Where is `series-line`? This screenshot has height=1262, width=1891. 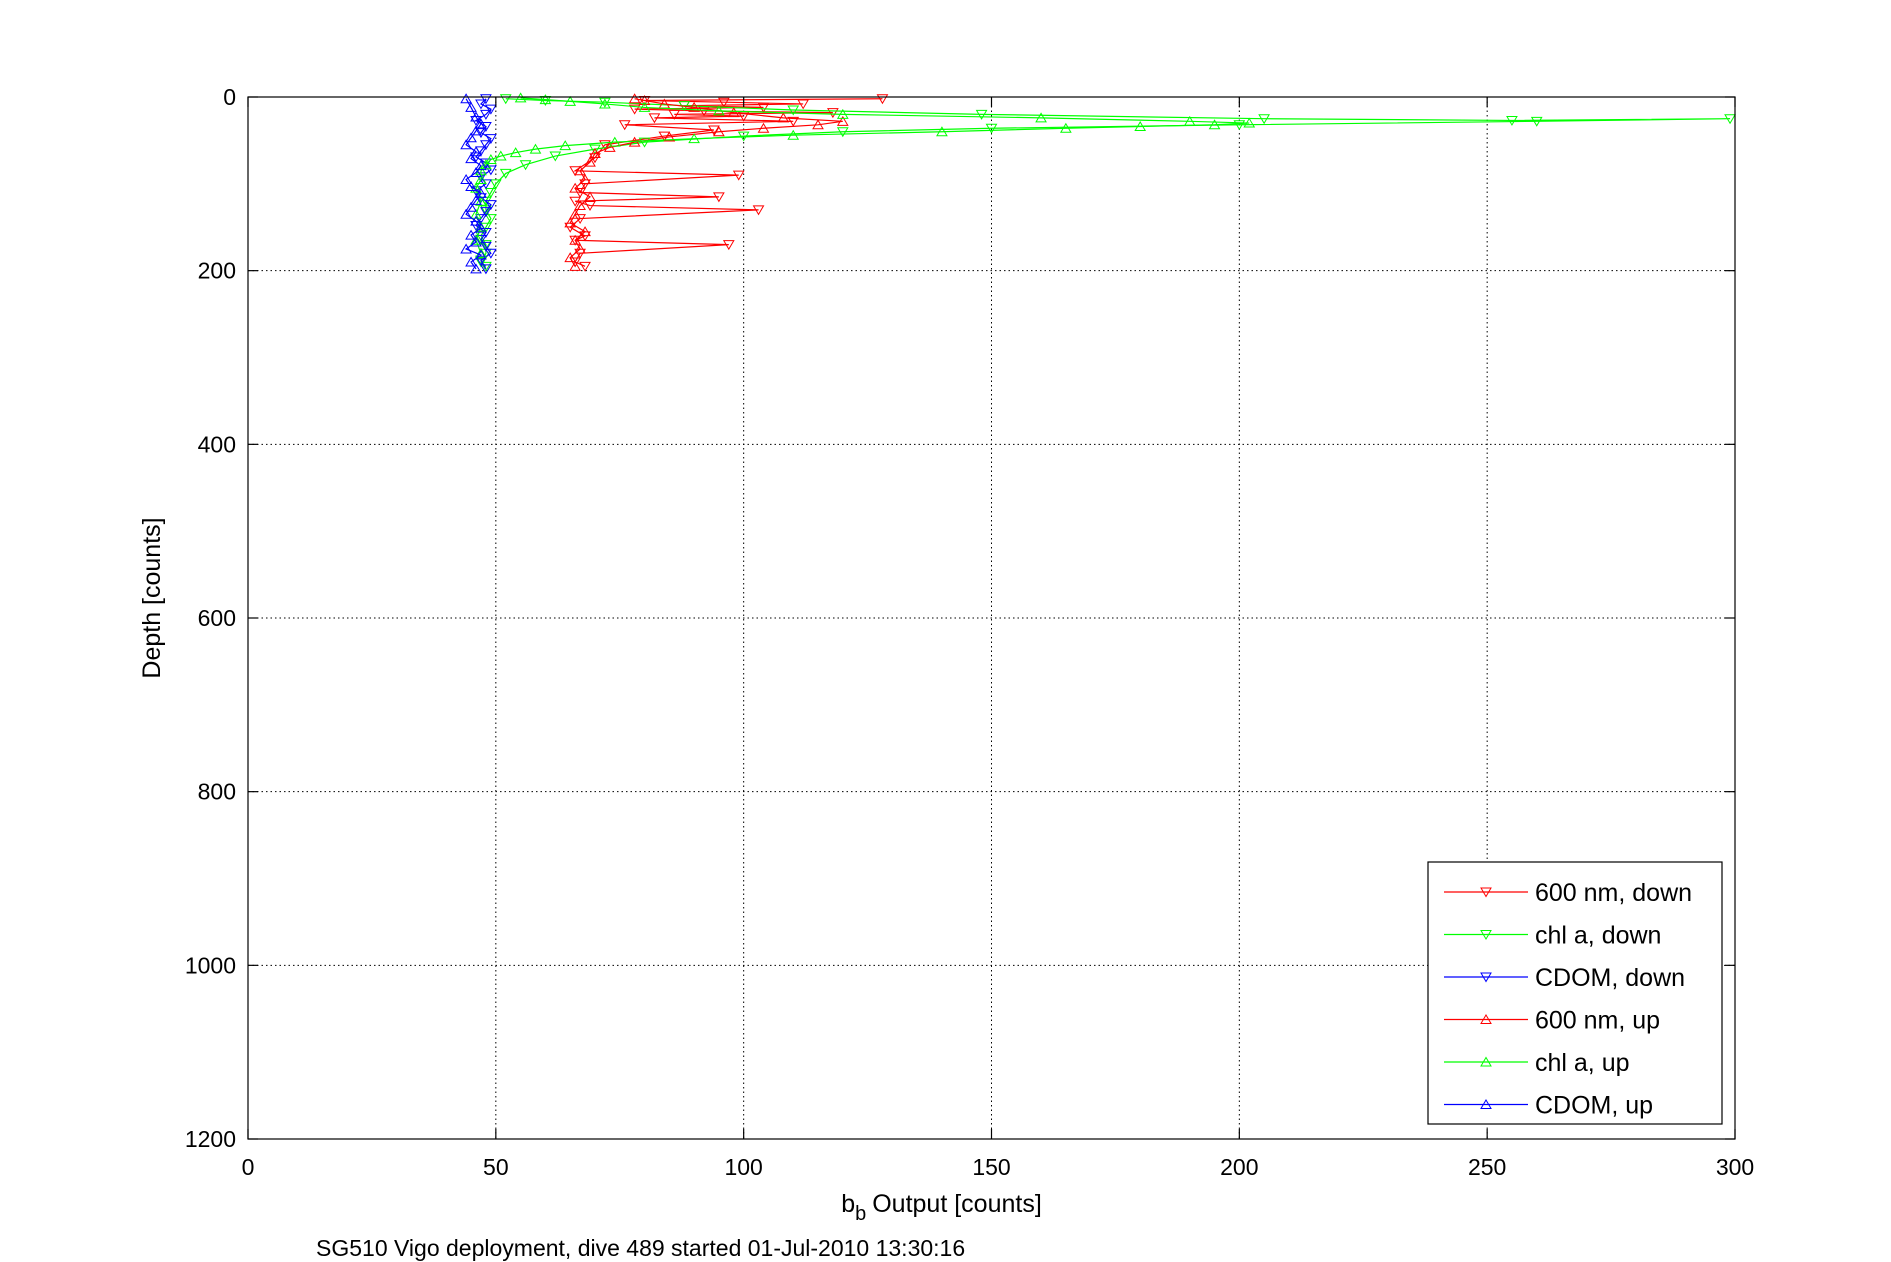 series-line is located at coordinates (706, 182).